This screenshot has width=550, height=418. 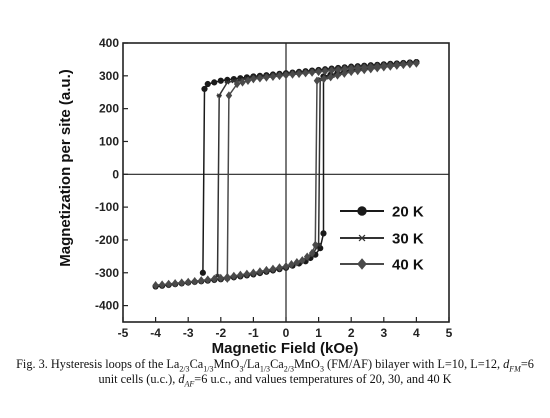 I want to click on x-tick-label: 2, so click(x=351, y=333).